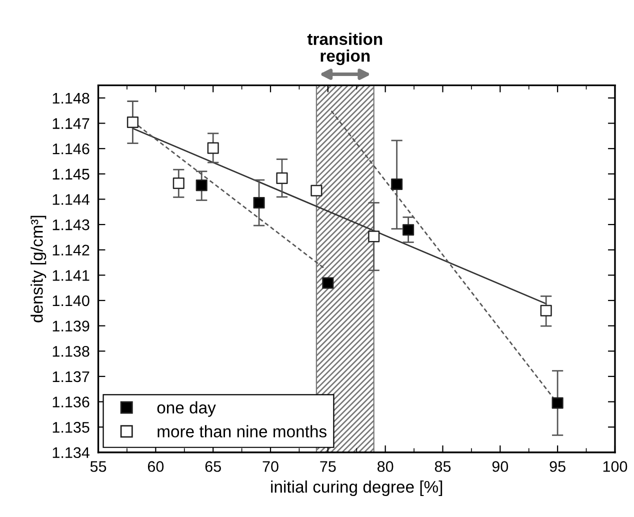  I want to click on x-tick-label: 70, so click(270, 466).